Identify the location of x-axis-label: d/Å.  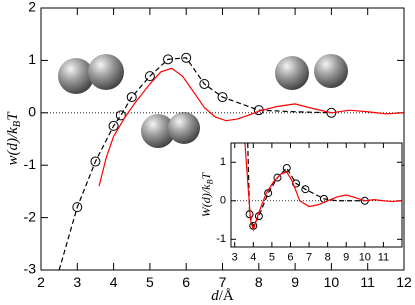
(222, 296).